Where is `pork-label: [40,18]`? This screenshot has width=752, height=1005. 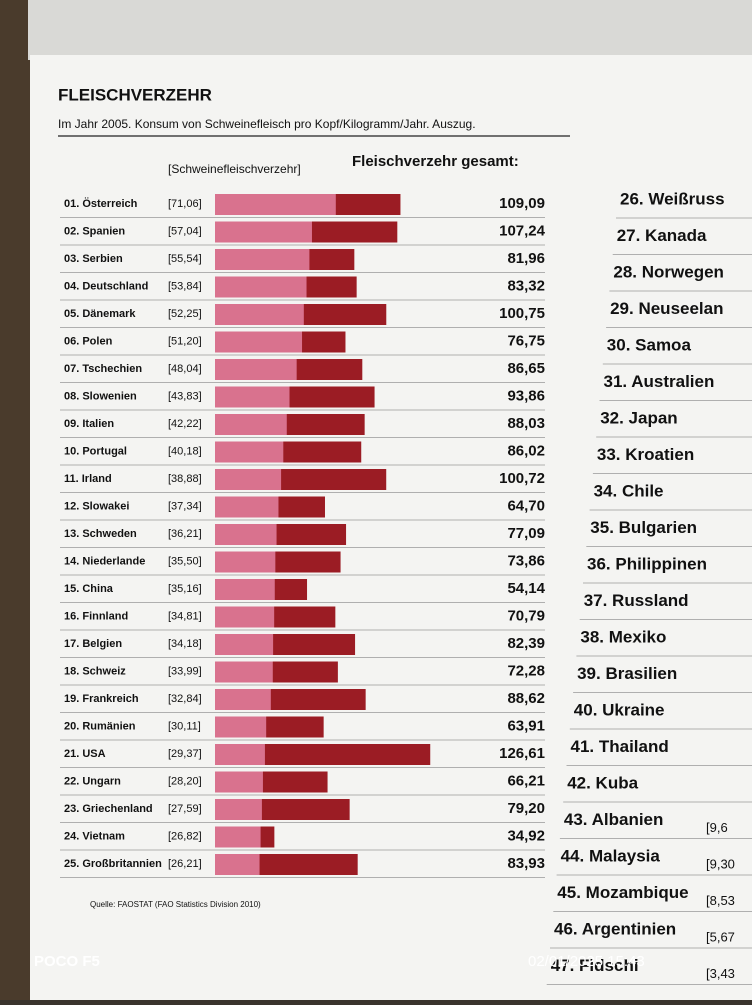 pork-label: [40,18] is located at coordinates (185, 451).